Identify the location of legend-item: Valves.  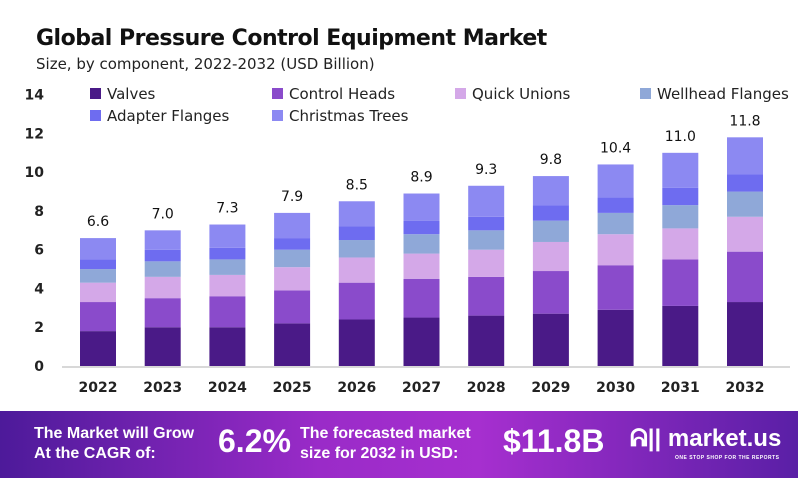
(131, 94).